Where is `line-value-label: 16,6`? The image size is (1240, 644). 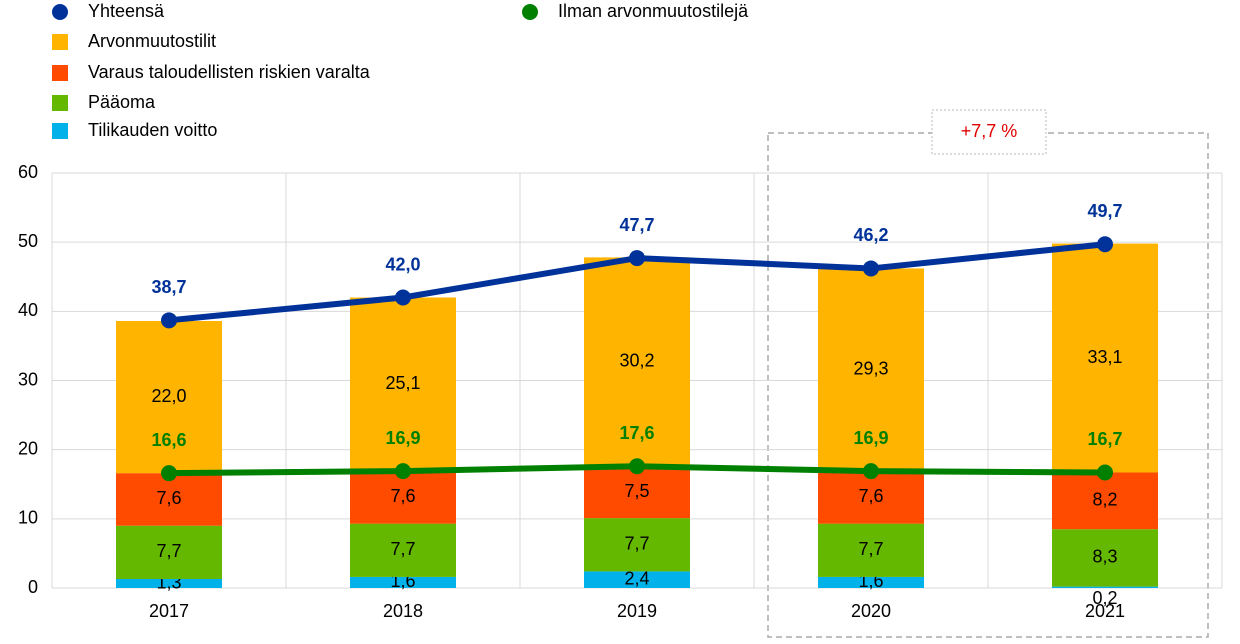
line-value-label: 16,6 is located at coordinates (168, 440).